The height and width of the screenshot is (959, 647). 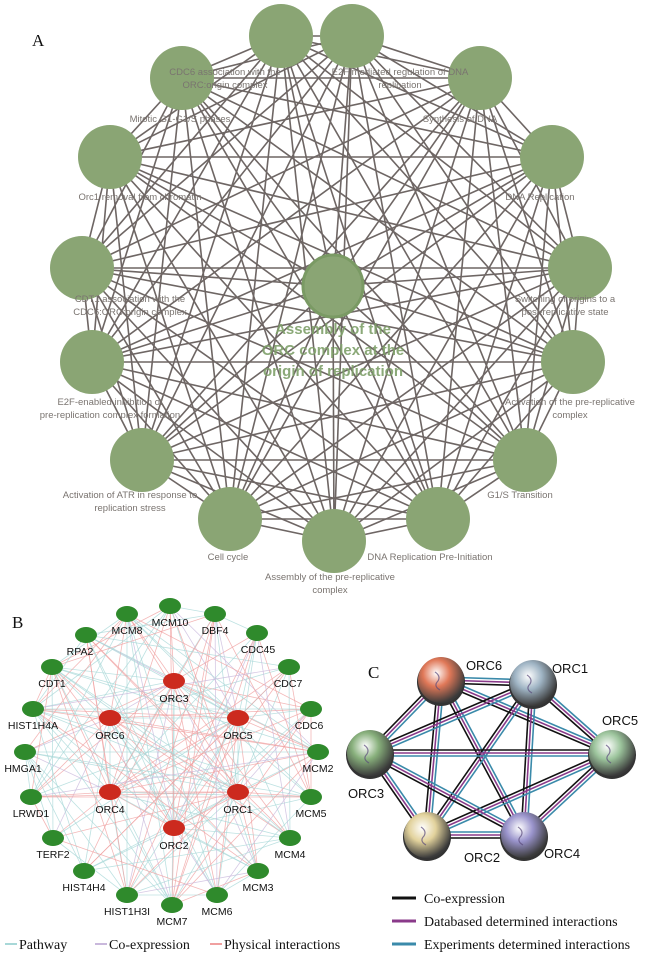 What do you see at coordinates (130, 508) in the screenshot?
I see `pathway-label-line: replication stress` at bounding box center [130, 508].